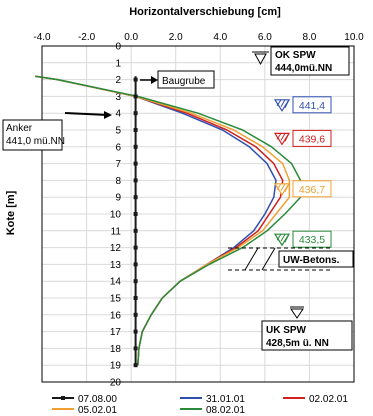 The image size is (373, 416). I want to click on y-tick-label: 5, so click(118, 131).